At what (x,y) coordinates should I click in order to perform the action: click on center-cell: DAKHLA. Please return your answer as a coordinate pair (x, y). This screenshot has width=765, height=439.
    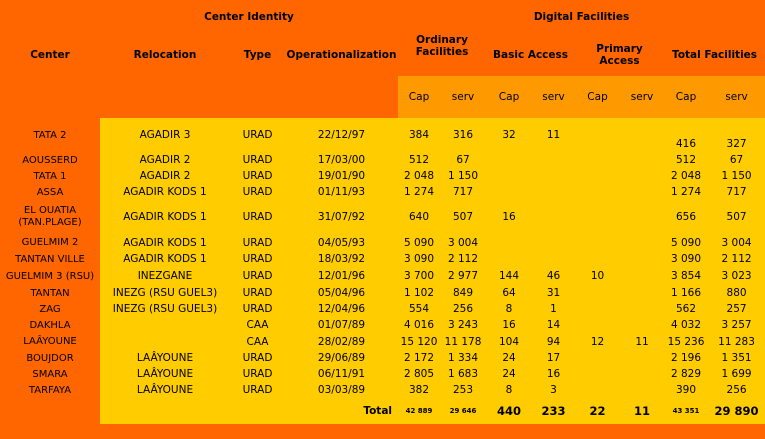
    Looking at the image, I should click on (50, 325).